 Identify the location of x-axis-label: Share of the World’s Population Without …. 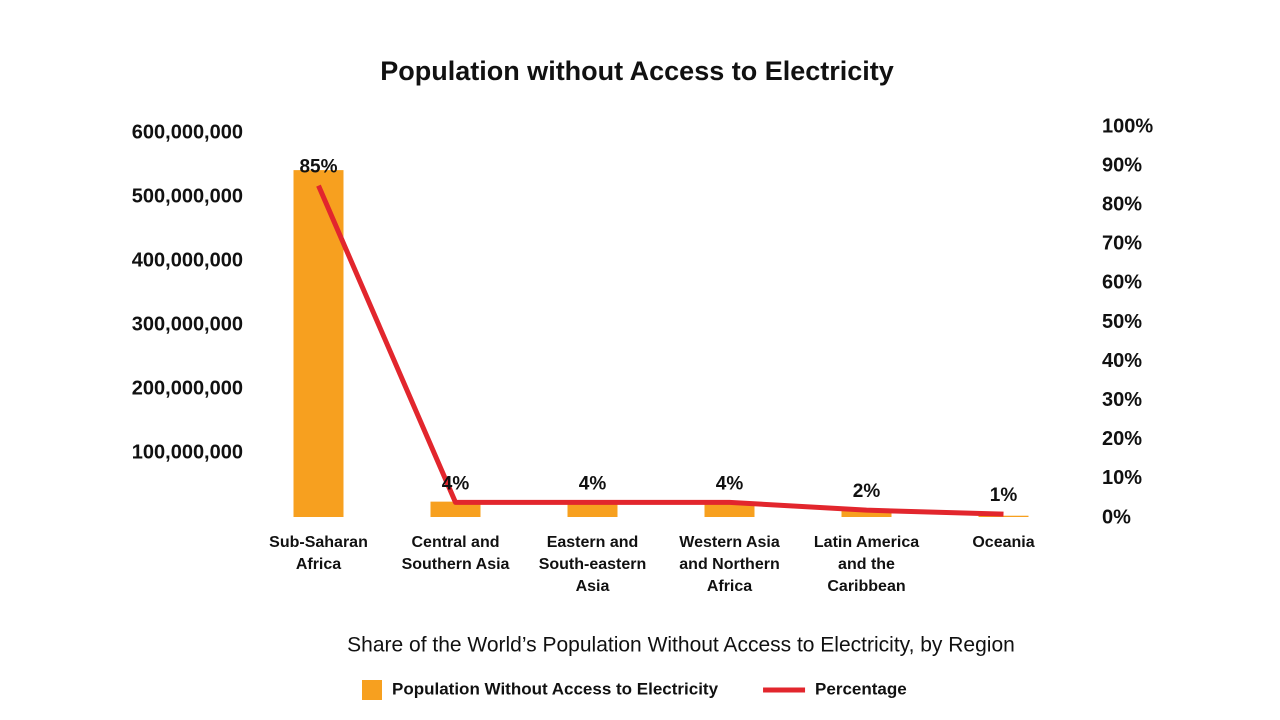
(681, 645).